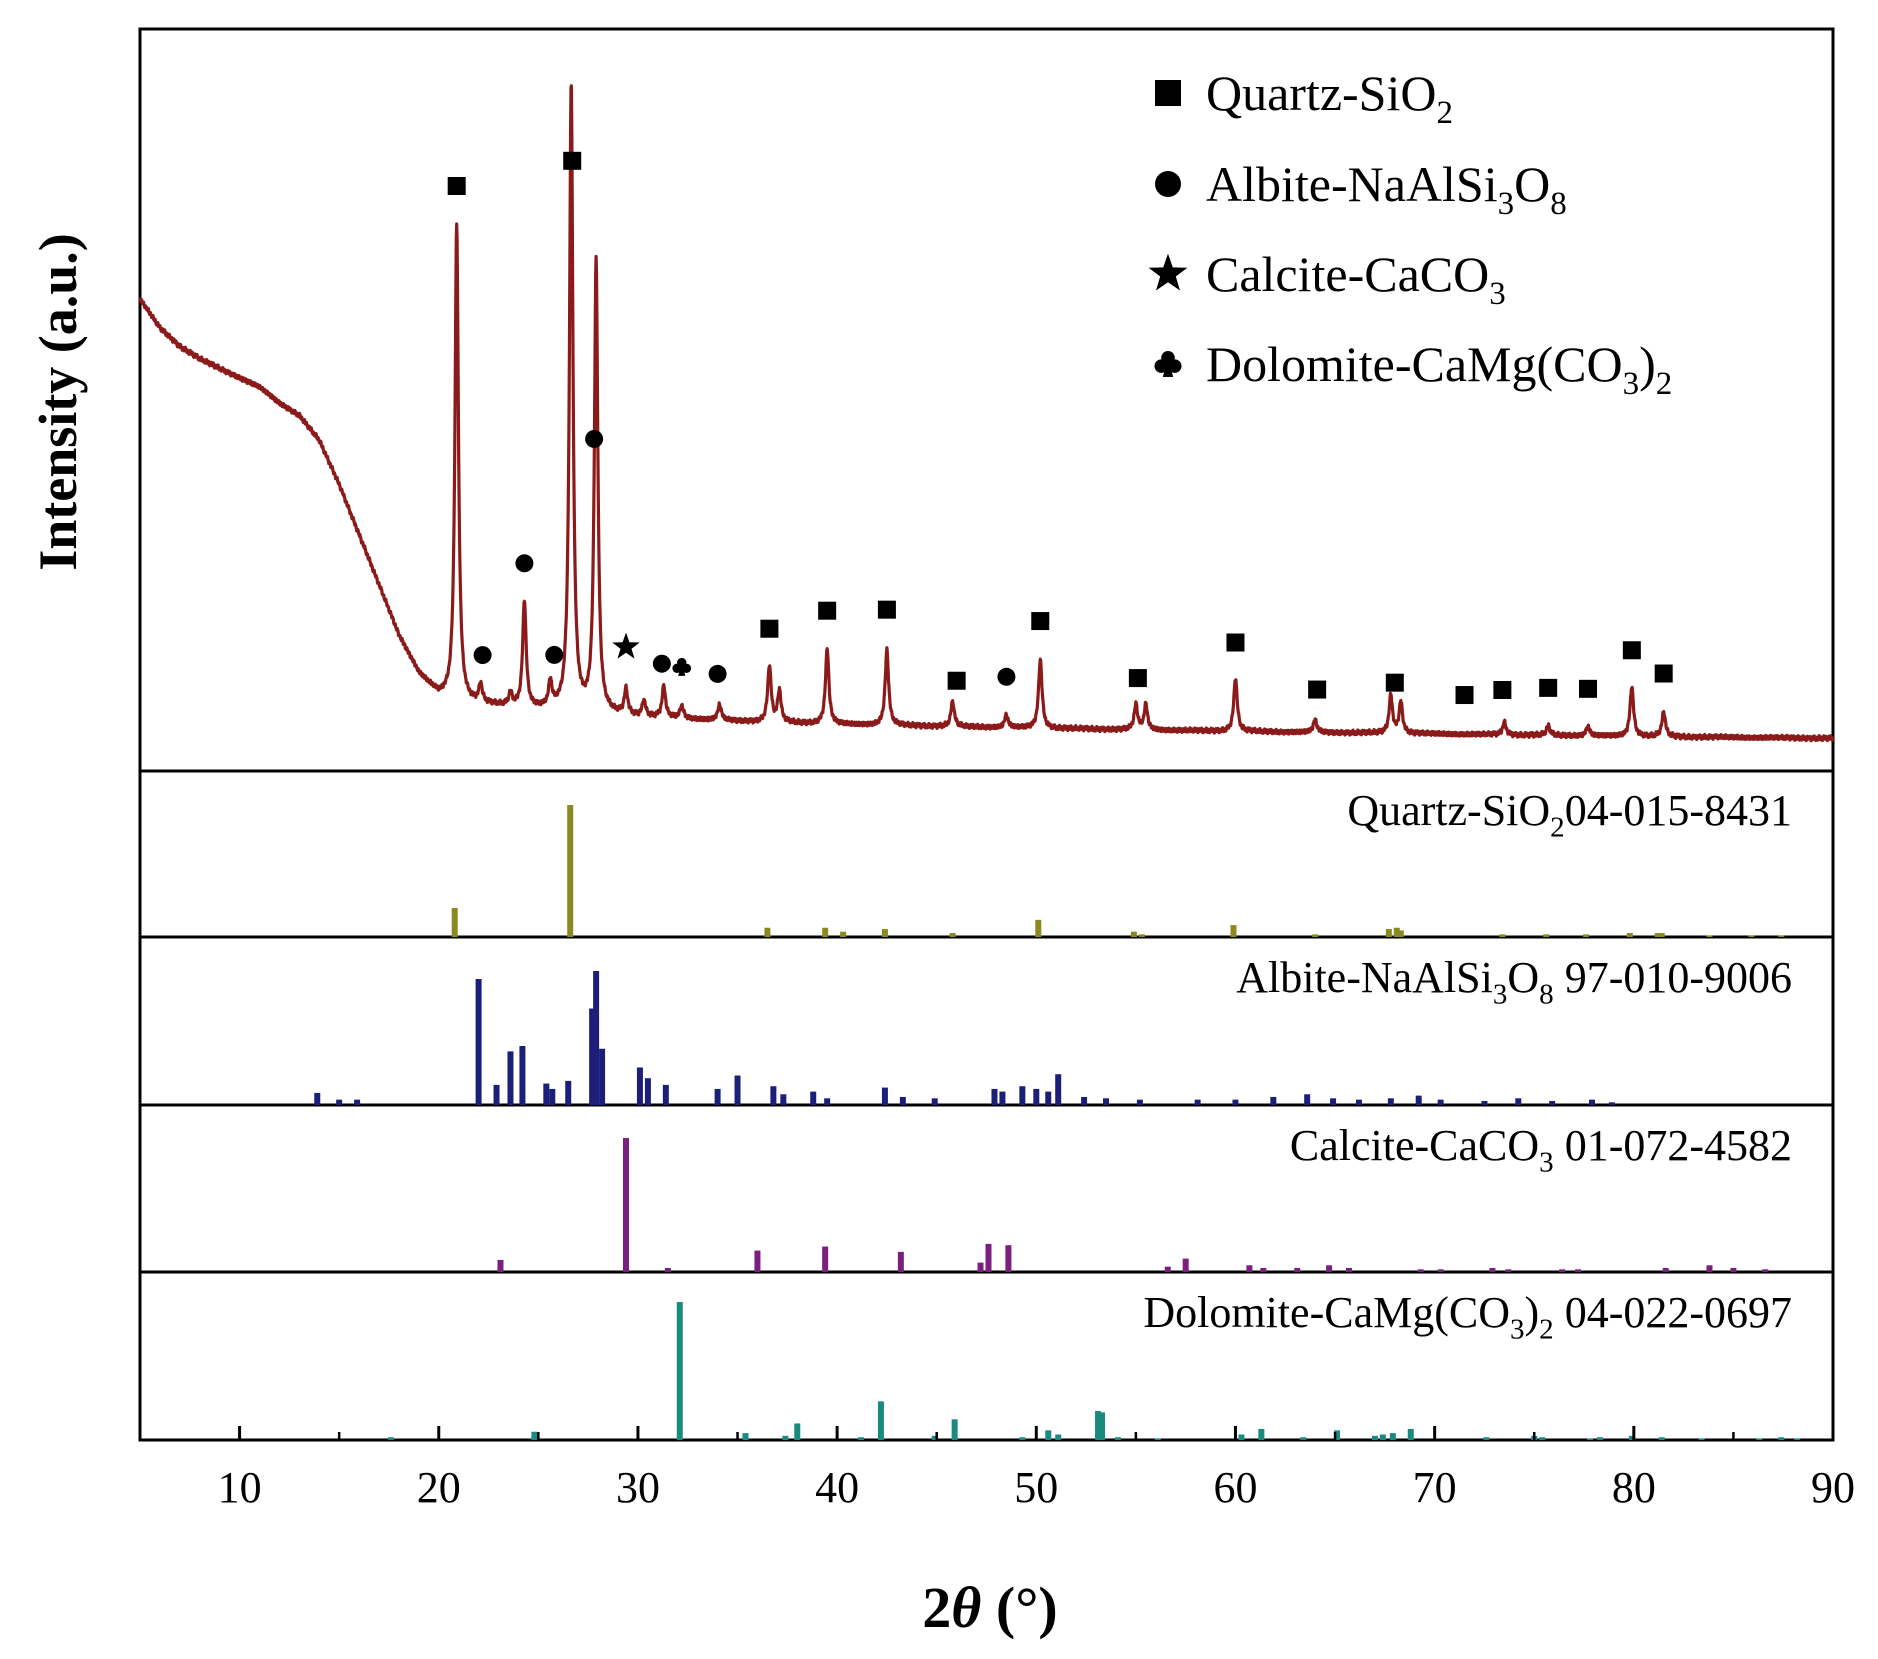  Describe the element at coordinates (58, 402) in the screenshot. I see `y-axis-title: Intensity (a.u.)` at that location.